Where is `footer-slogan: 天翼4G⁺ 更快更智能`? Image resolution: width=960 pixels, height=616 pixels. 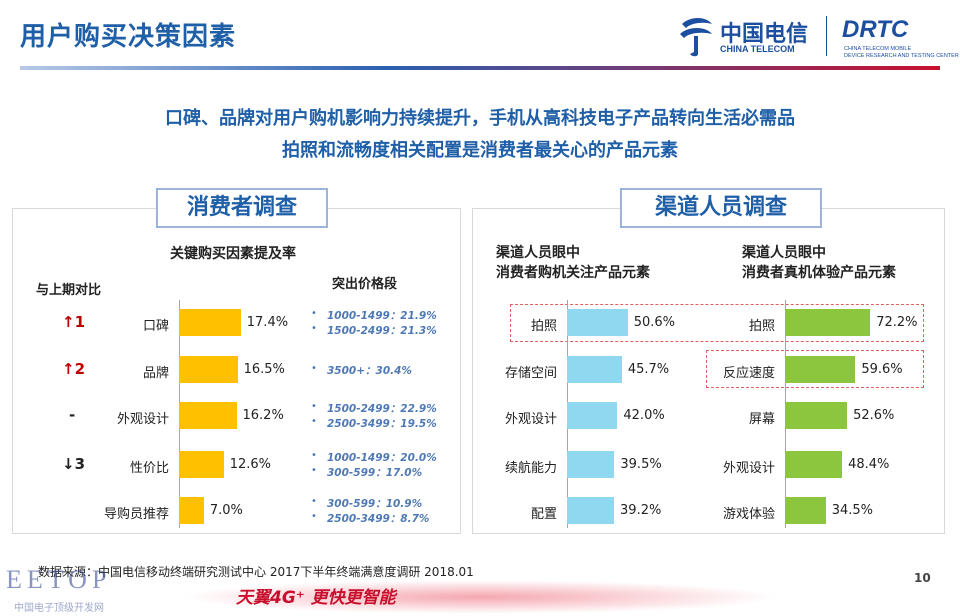 footer-slogan: 天翼4G⁺ 更快更智能 is located at coordinates (316, 598).